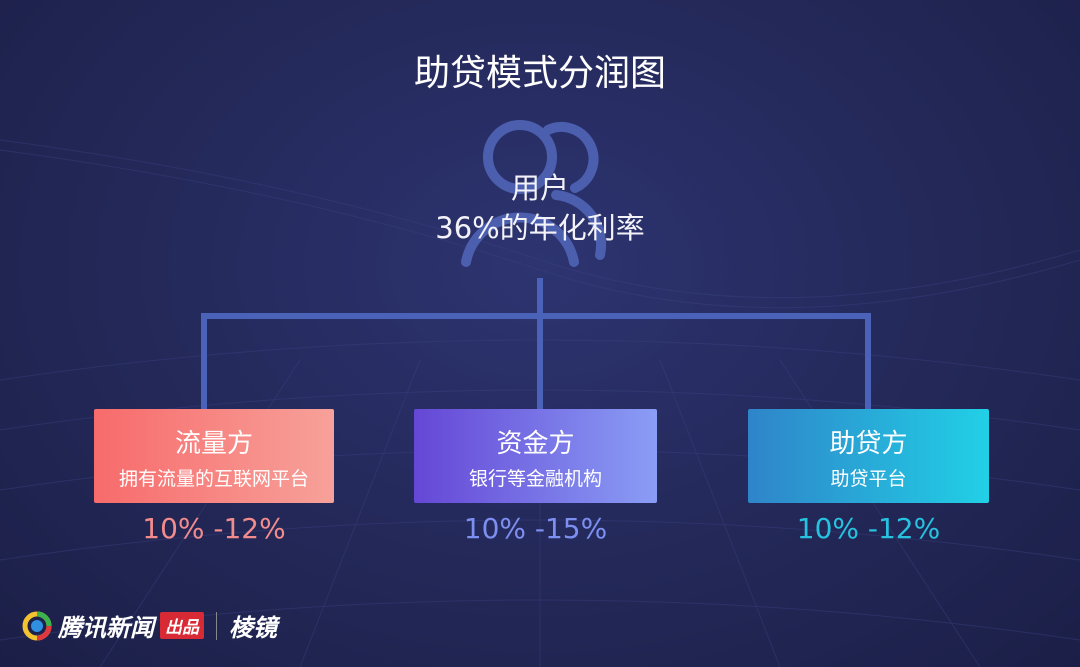  What do you see at coordinates (540, 228) in the screenshot?
I see `user-rate: 36%的年化利率` at bounding box center [540, 228].